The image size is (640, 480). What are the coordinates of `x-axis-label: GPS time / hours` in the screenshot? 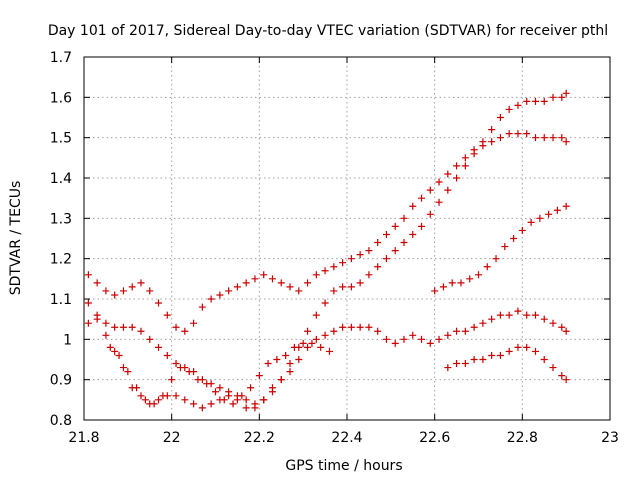 It's located at (343, 466).